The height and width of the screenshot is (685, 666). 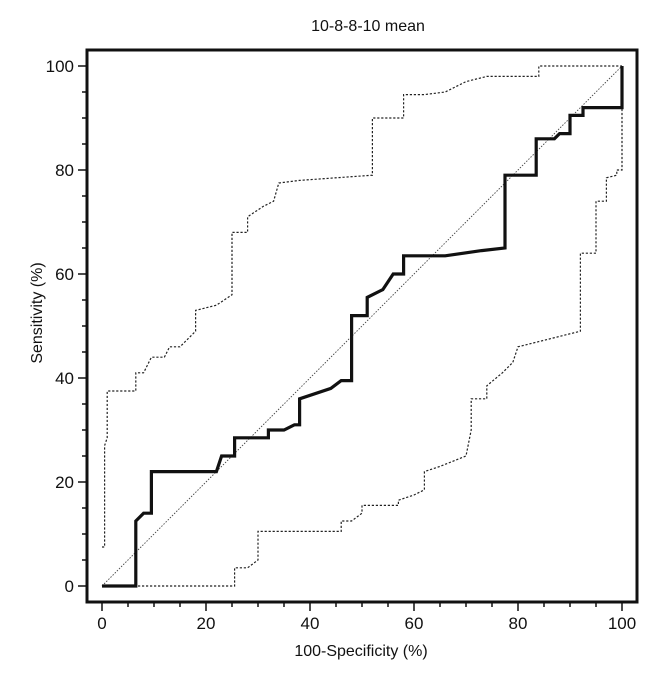 What do you see at coordinates (64, 274) in the screenshot?
I see `y-tick-label: 60` at bounding box center [64, 274].